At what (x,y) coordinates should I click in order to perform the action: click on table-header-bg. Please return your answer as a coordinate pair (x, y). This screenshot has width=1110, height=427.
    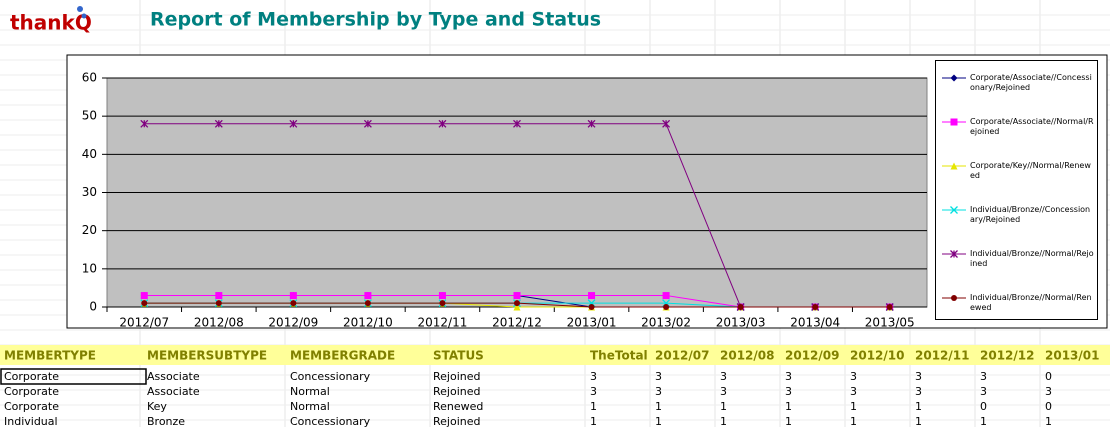
    Looking at the image, I should click on (555, 355).